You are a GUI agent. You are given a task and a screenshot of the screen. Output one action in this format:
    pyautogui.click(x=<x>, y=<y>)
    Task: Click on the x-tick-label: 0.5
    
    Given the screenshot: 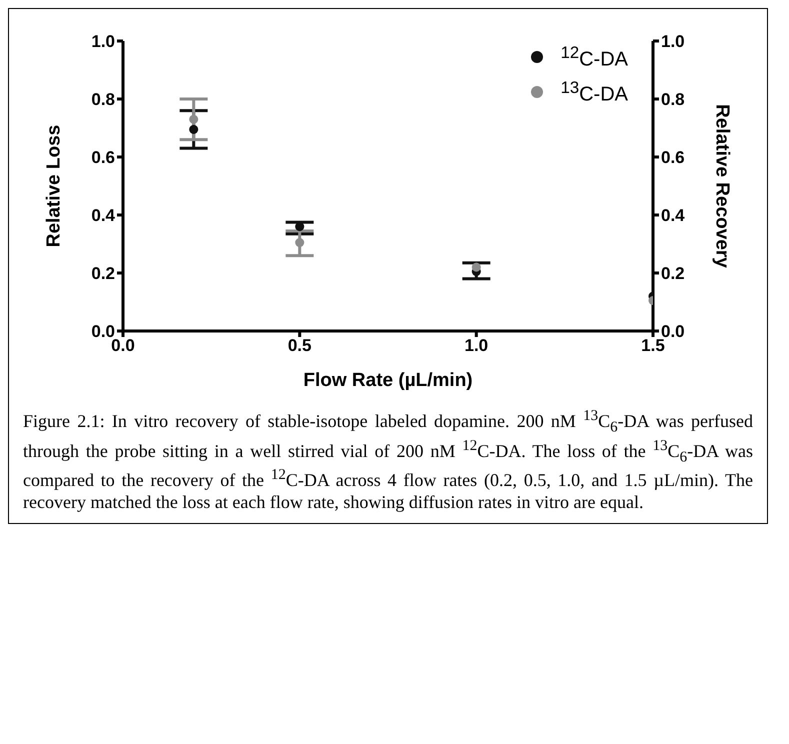 What is the action you would take?
    pyautogui.click(x=300, y=346)
    